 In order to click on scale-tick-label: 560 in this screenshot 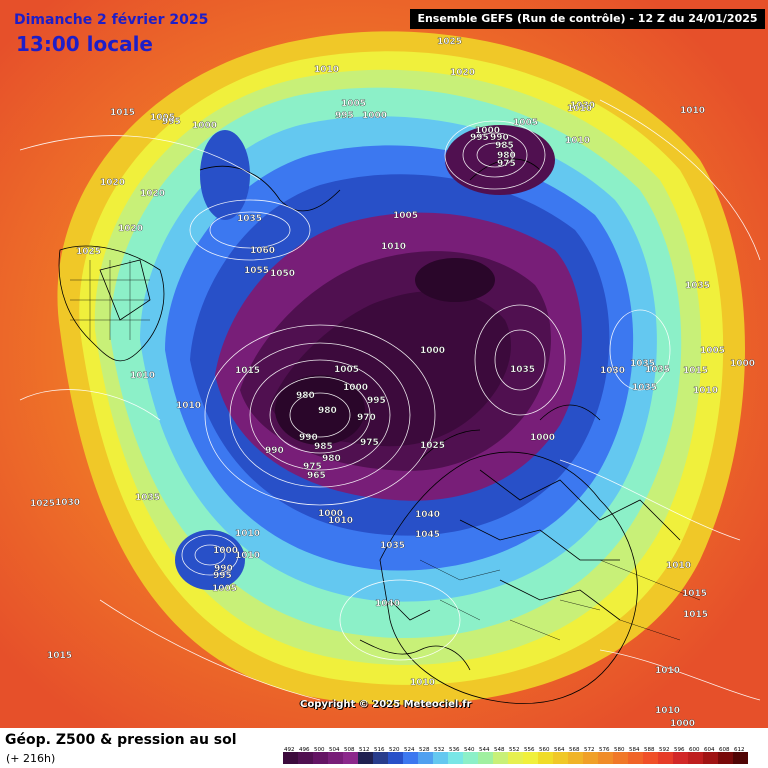, I will do `click(544, 750)`.